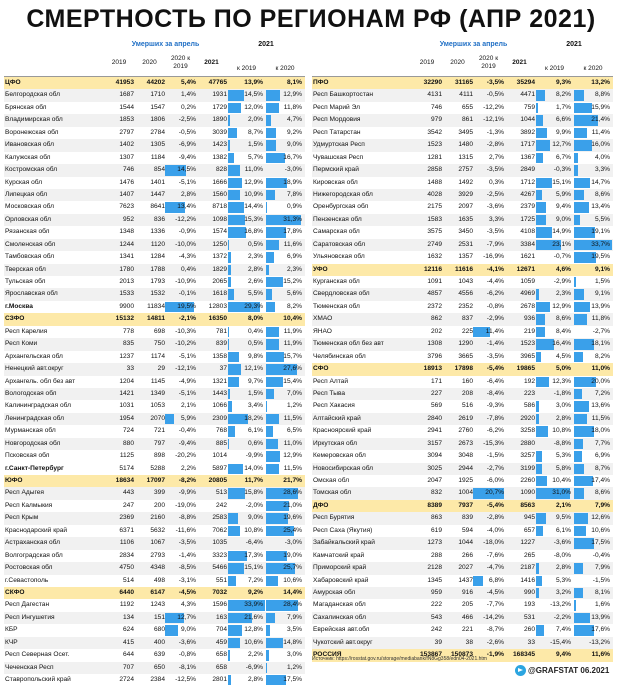 The height and width of the screenshot is (686, 622). I want to click on region-name: Чувашская Респ, so click(362, 158).